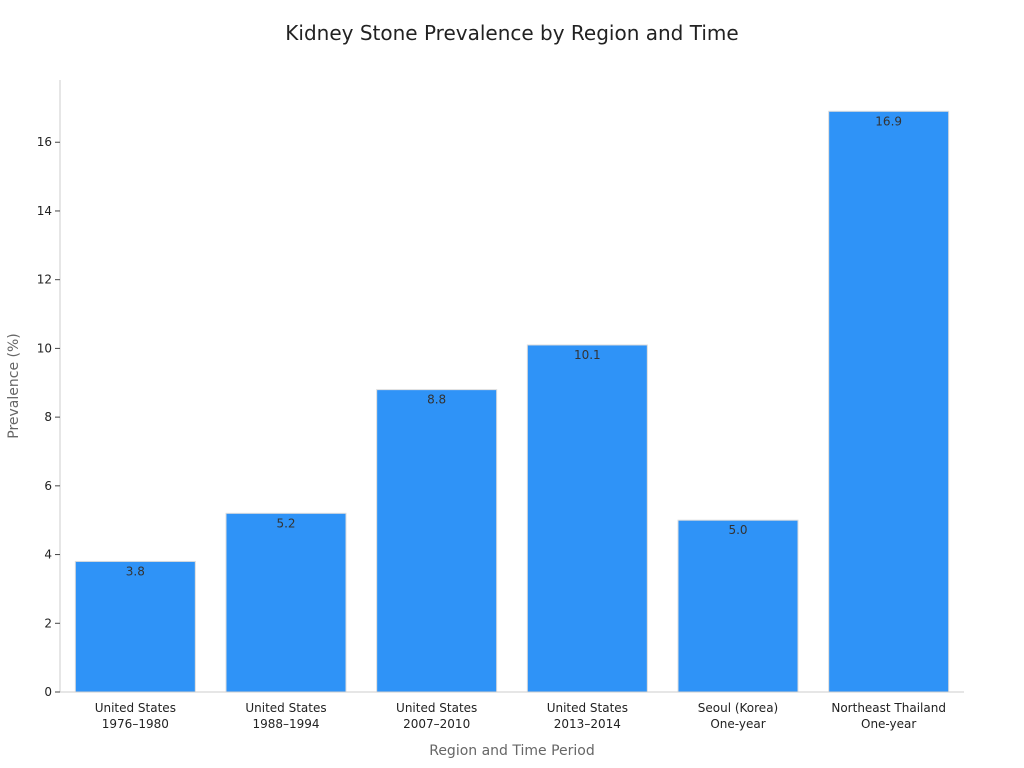 This screenshot has width=1024, height=768. What do you see at coordinates (48, 692) in the screenshot?
I see `y-tick-label: 0` at bounding box center [48, 692].